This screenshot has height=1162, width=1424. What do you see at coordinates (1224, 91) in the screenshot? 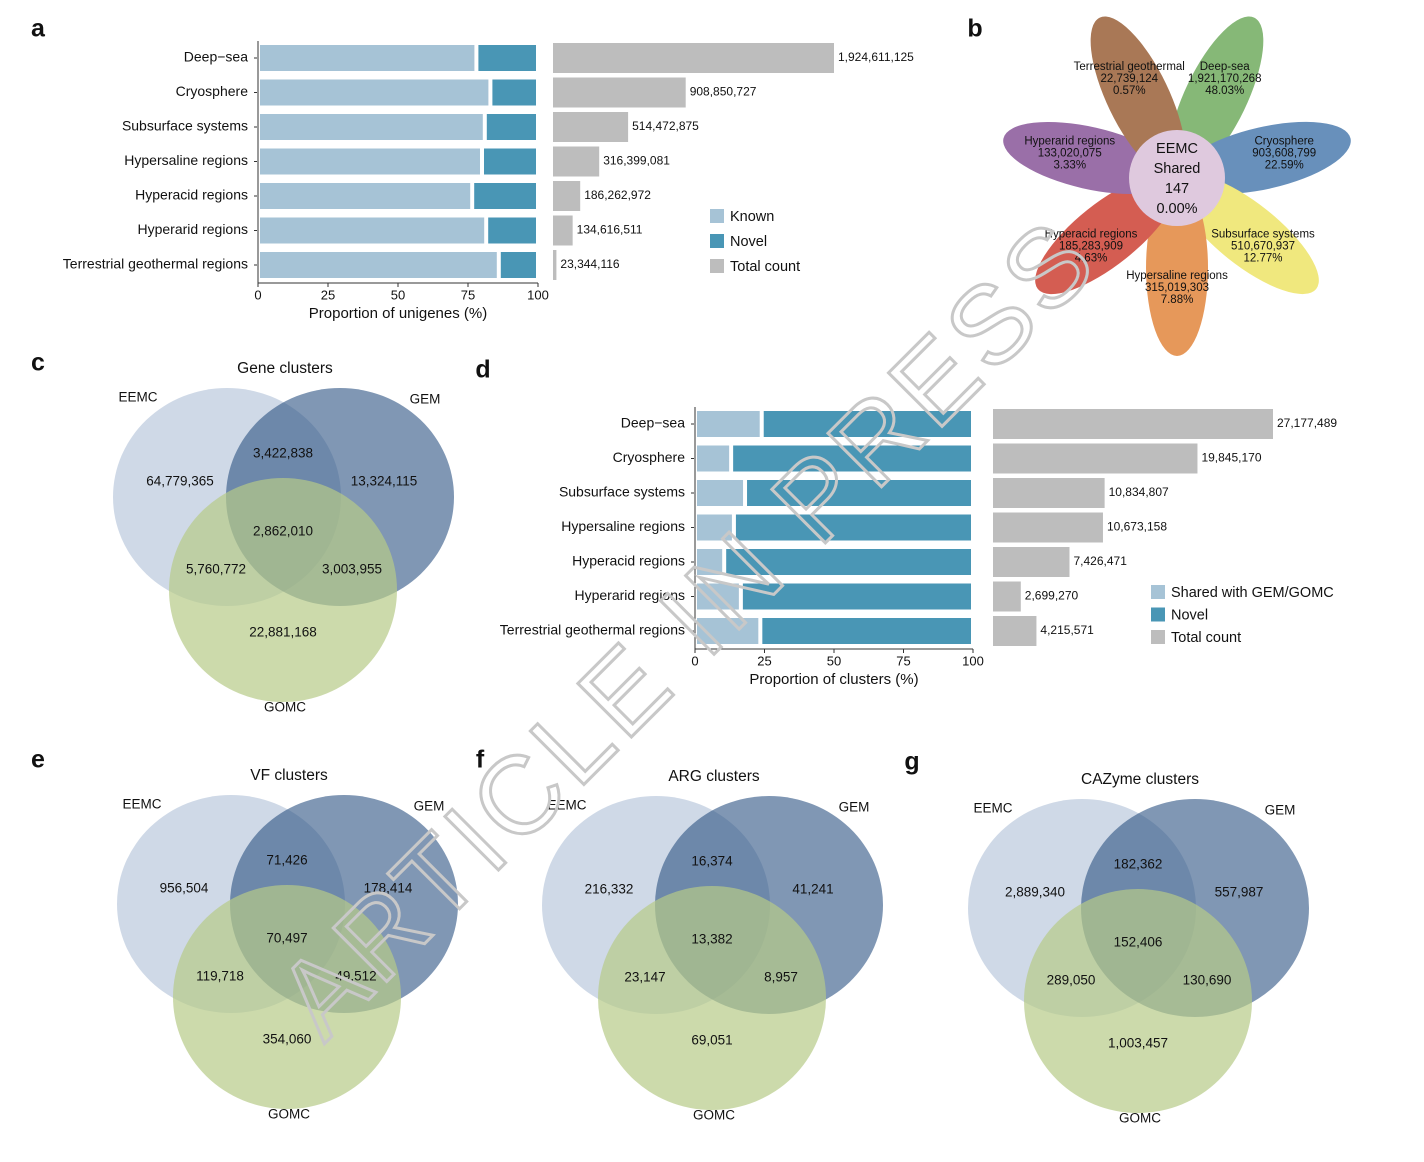
I see `petal-percent: 48.03%` at bounding box center [1224, 91].